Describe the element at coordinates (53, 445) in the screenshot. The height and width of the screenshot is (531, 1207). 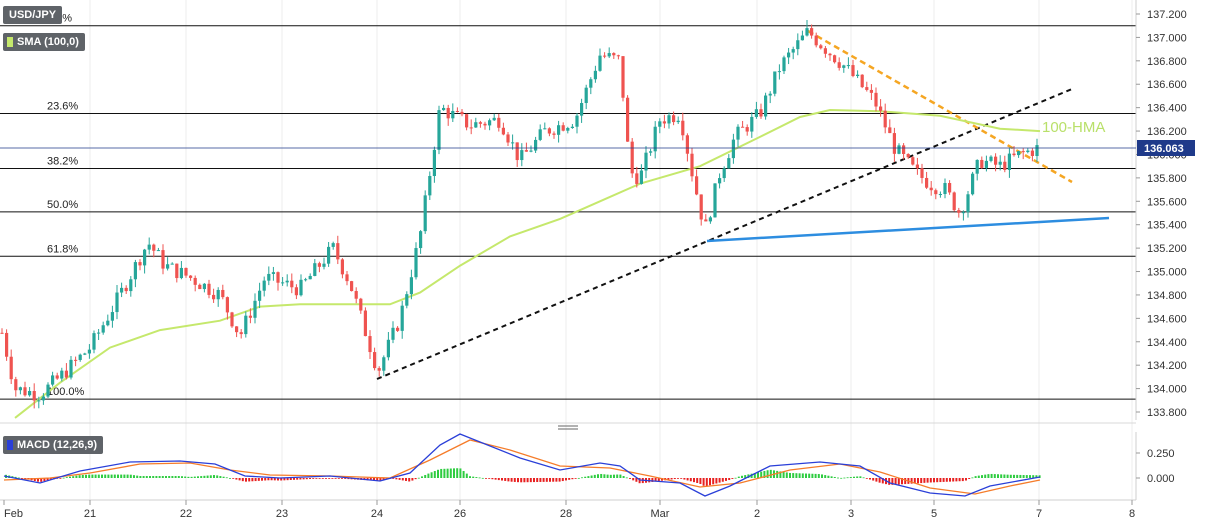
I see `macd-indicator-label: MACD (12,26,9)` at that location.